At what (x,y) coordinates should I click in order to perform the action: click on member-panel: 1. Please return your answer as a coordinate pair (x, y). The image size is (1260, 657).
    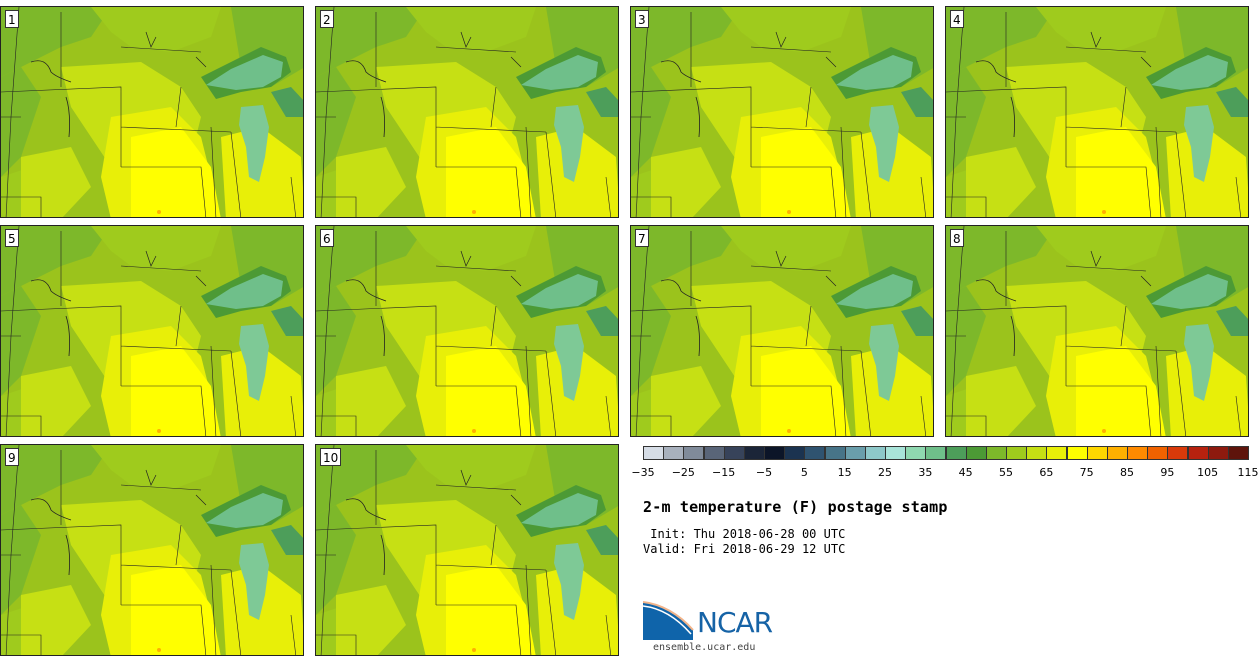
    Looking at the image, I should click on (152, 112).